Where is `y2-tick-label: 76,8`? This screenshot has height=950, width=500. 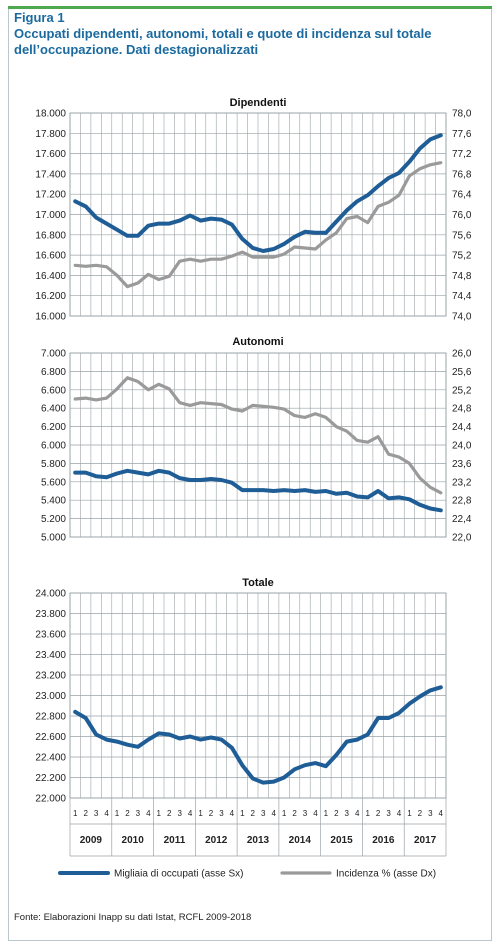
y2-tick-label: 76,8 is located at coordinates (462, 174).